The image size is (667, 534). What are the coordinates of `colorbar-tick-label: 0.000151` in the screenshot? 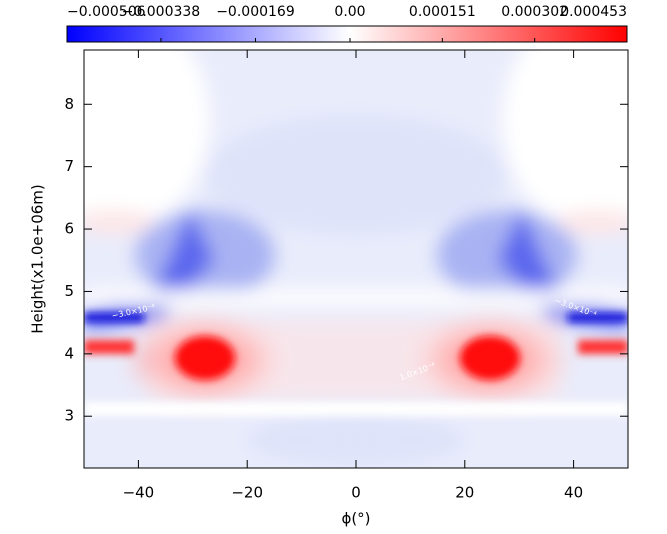 It's located at (442, 12).